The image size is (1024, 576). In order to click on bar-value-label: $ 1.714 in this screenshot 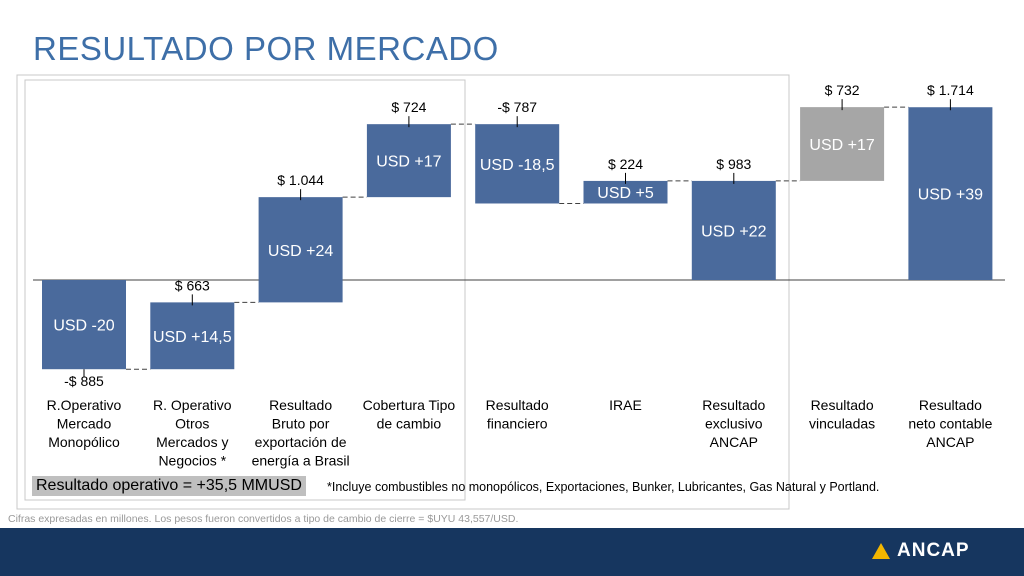, I will do `click(950, 90)`.